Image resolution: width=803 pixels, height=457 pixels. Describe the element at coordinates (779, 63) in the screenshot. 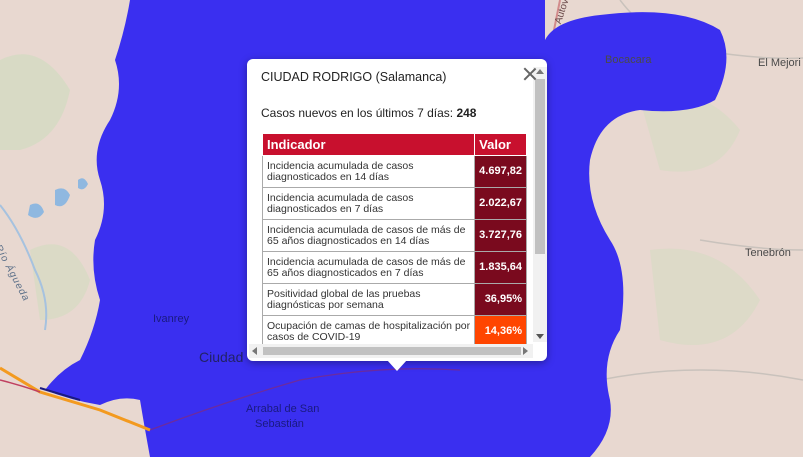

I see `map-label-el-mejorito: El Mejori` at that location.